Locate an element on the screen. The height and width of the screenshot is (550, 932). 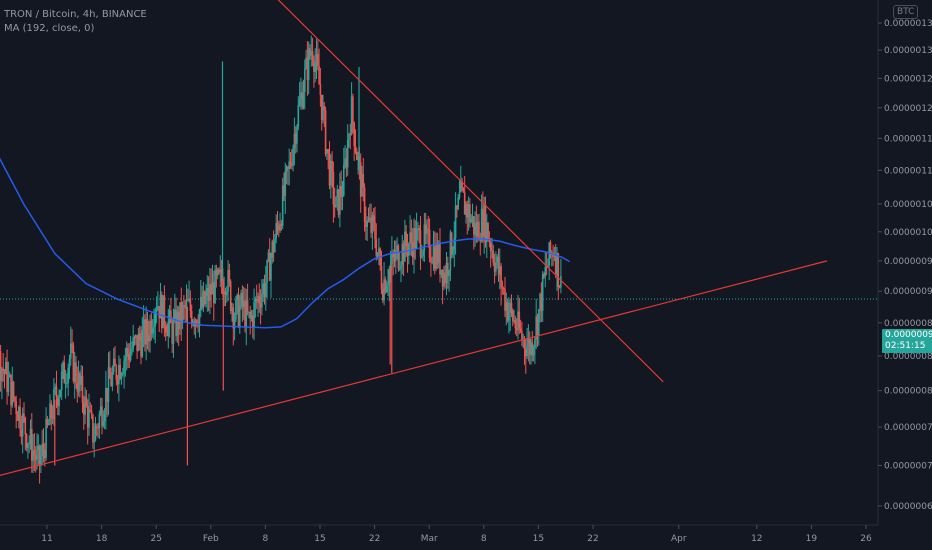
x-tick-label: 22 is located at coordinates (374, 539).